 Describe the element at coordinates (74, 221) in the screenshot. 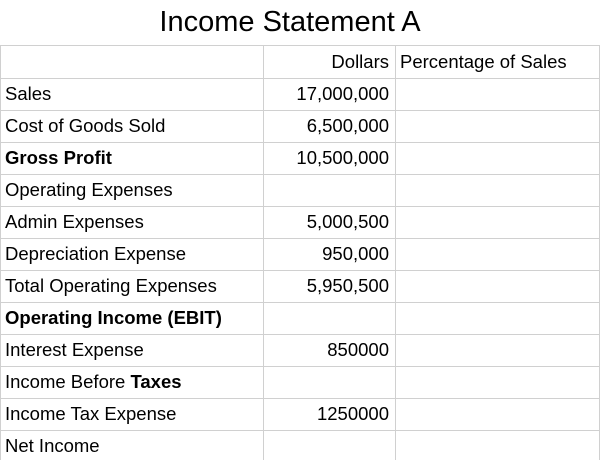

I see `row-label: Admin Expenses` at that location.